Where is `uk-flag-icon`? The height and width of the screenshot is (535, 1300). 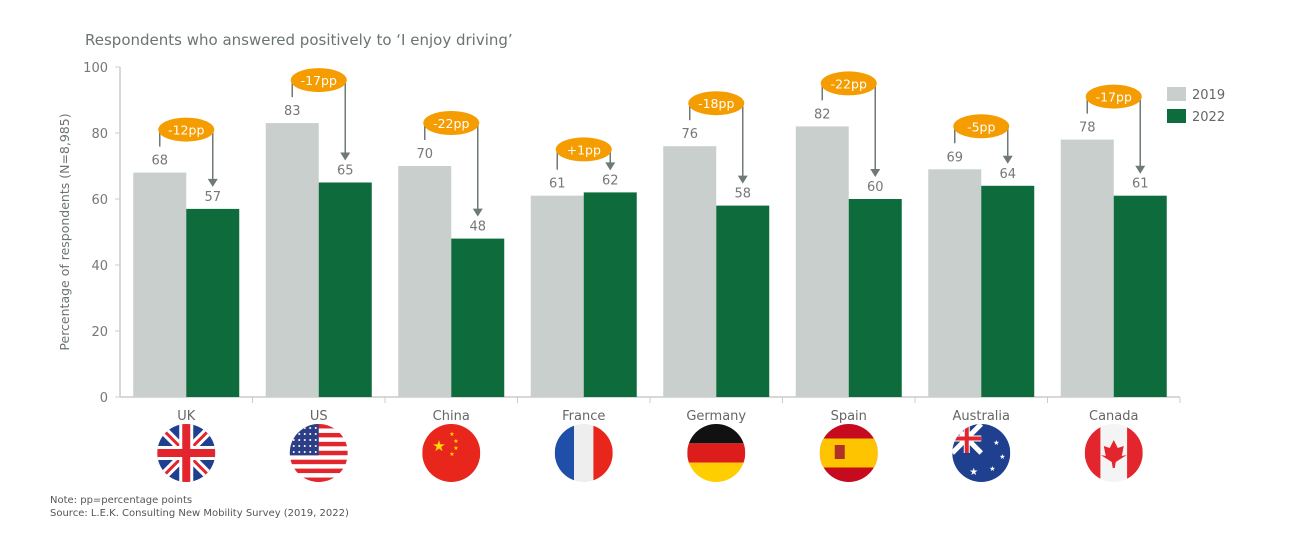
uk-flag-icon is located at coordinates (186, 453).